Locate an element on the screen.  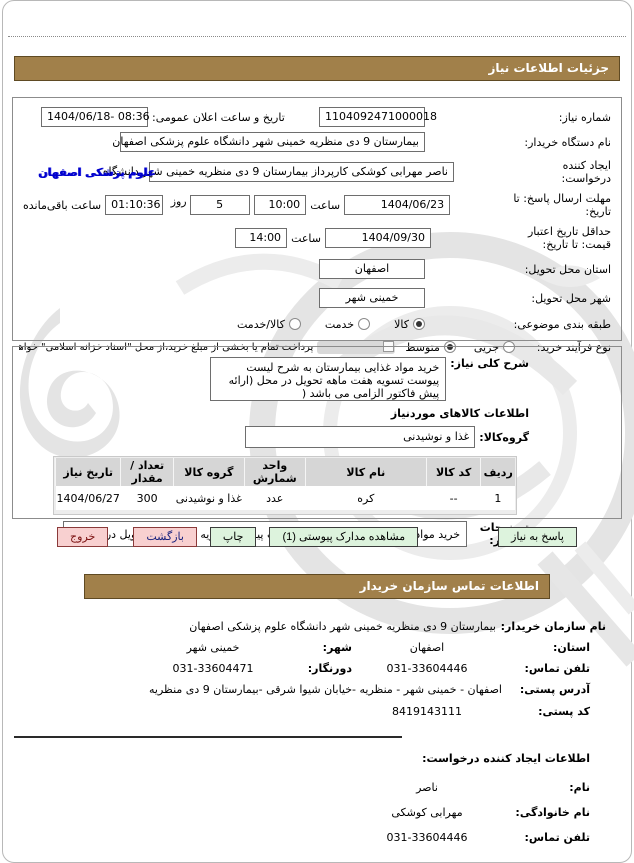
postal-code-value: 8419143111 is located at coordinates (427, 711).